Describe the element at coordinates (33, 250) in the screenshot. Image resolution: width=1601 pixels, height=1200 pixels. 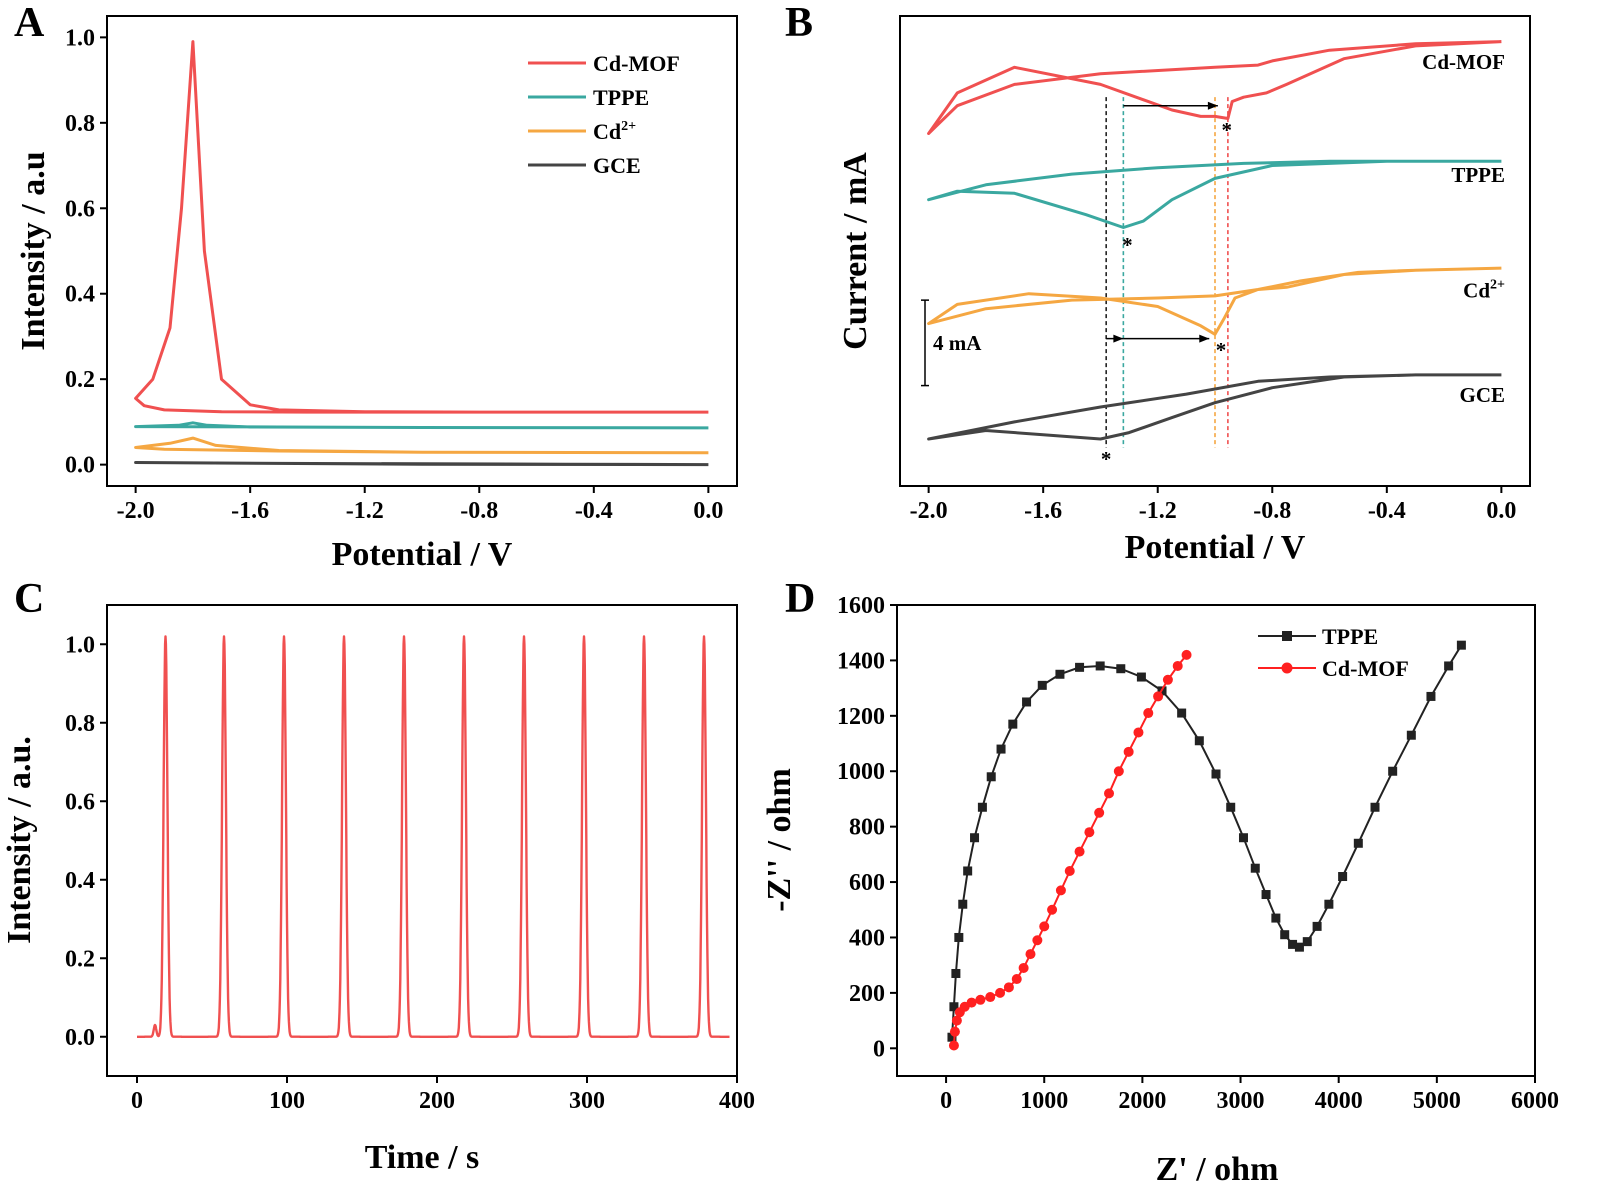
I see `panel-a-y-title: Intensity / a.u` at that location.